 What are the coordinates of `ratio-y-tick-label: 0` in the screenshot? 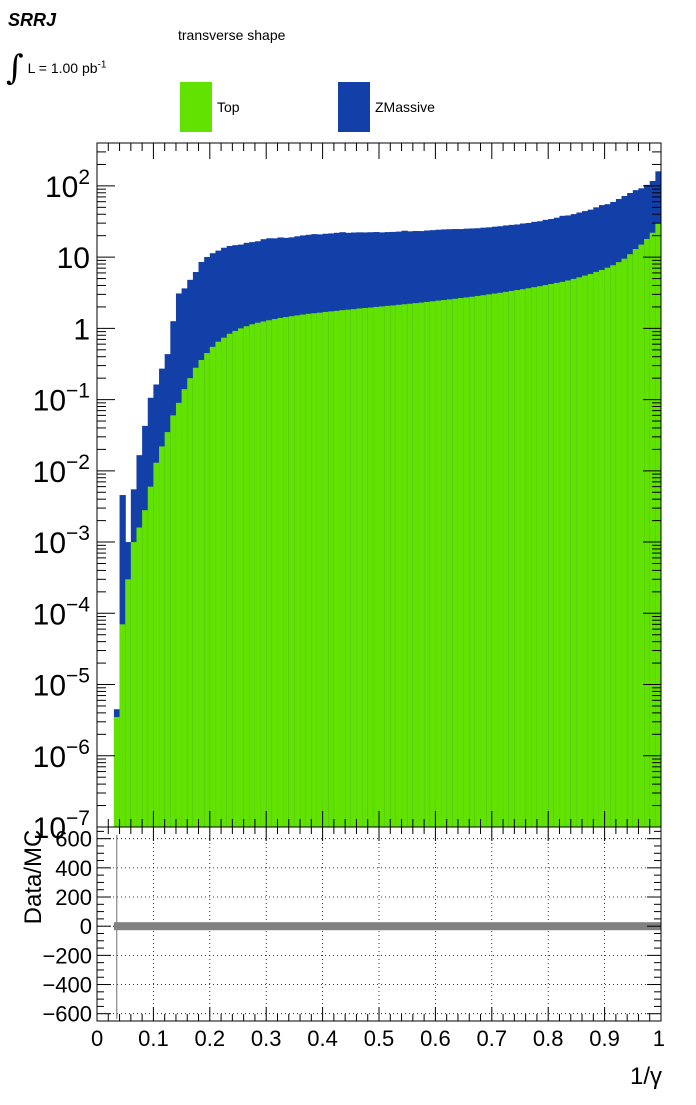 It's located at (86, 926).